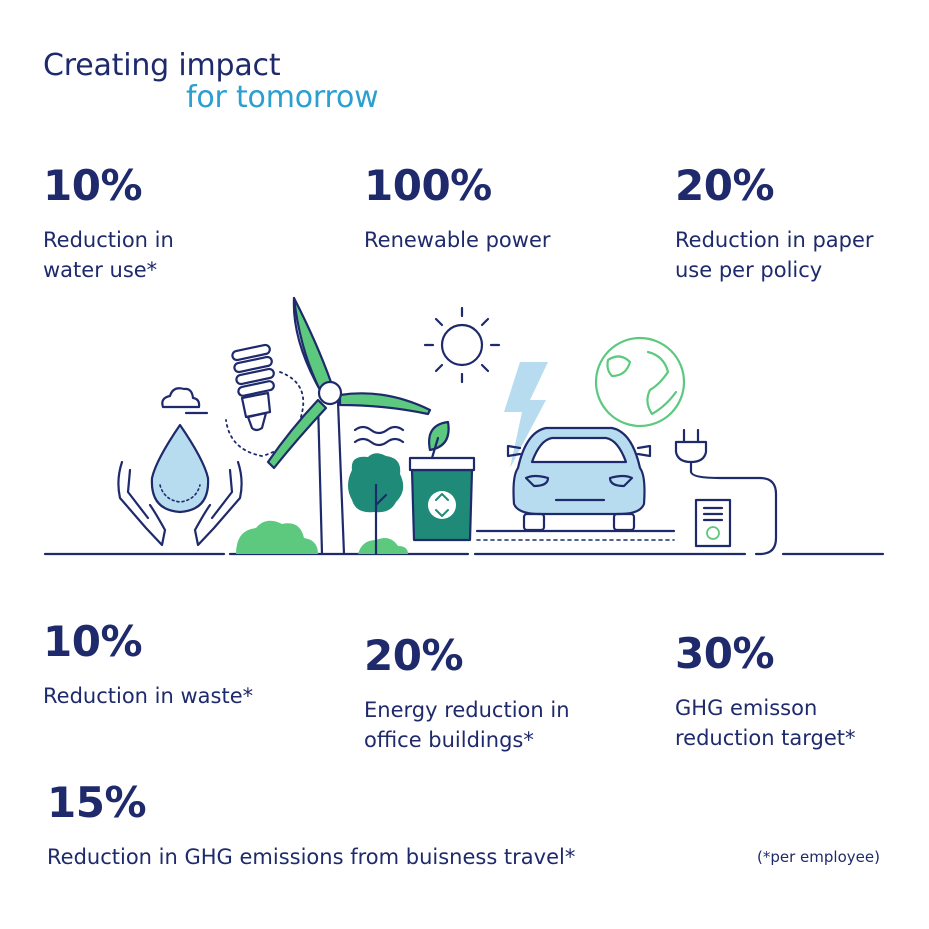 The image size is (929, 929). I want to click on water-drop-icon, so click(180, 468).